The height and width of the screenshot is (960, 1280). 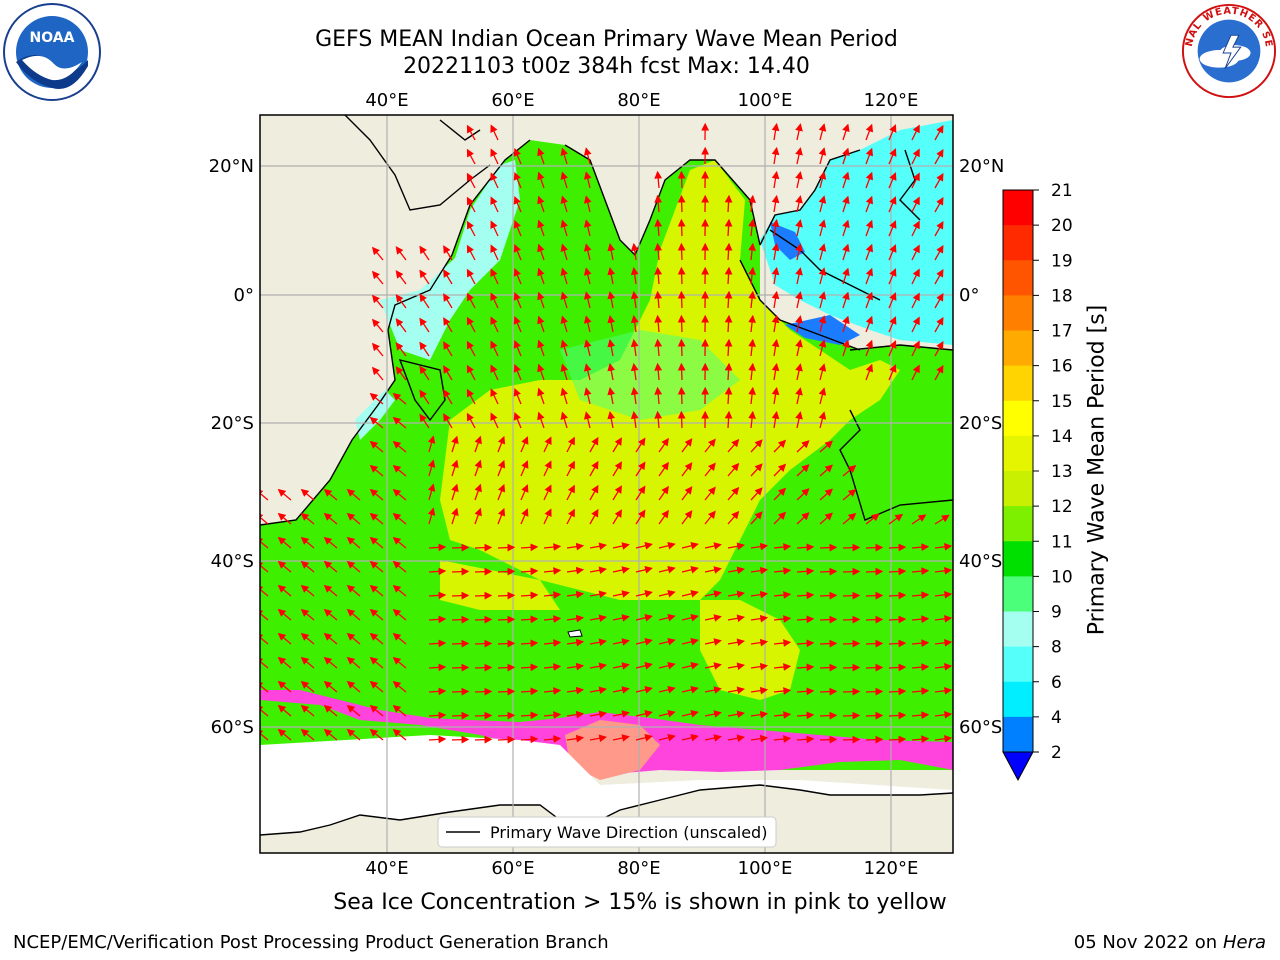 What do you see at coordinates (1062, 437) in the screenshot?
I see `colorbar-tick-label: 14` at bounding box center [1062, 437].